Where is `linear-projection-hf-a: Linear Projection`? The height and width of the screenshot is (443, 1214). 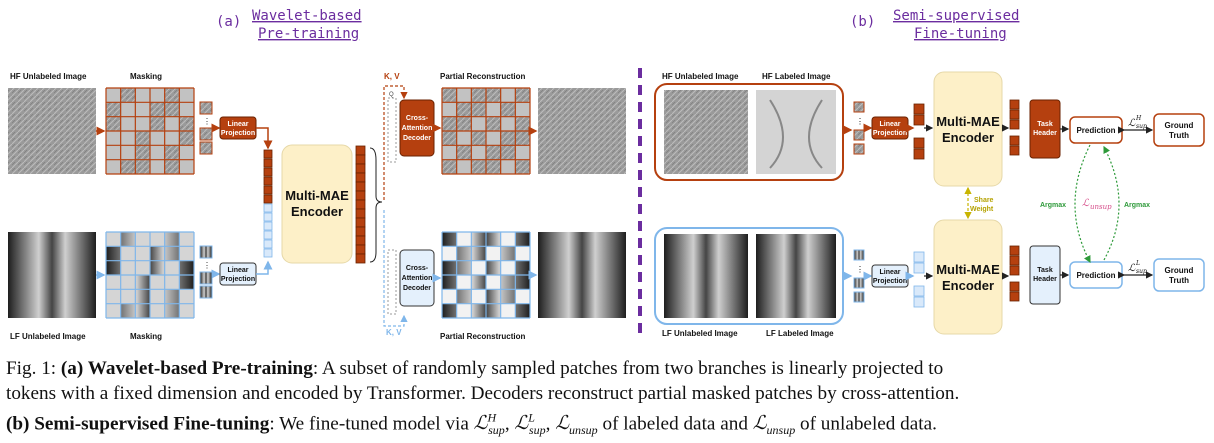
linear-projection-hf-a: Linear Projection is located at coordinates (238, 128).